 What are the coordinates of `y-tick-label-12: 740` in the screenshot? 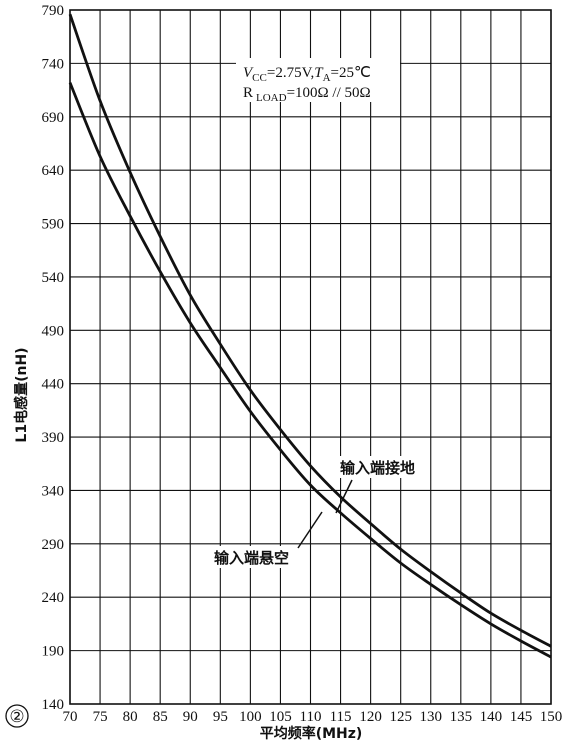 It's located at (53, 64).